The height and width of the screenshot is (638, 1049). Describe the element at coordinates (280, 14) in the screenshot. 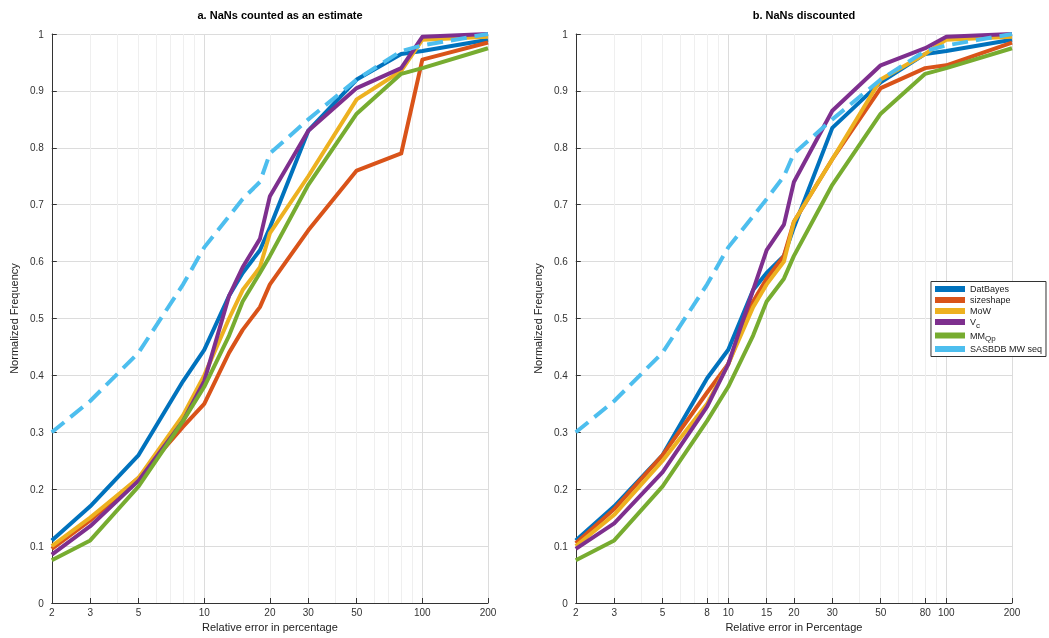

I see `chart-title: a. NaNs counted as an estimate` at that location.